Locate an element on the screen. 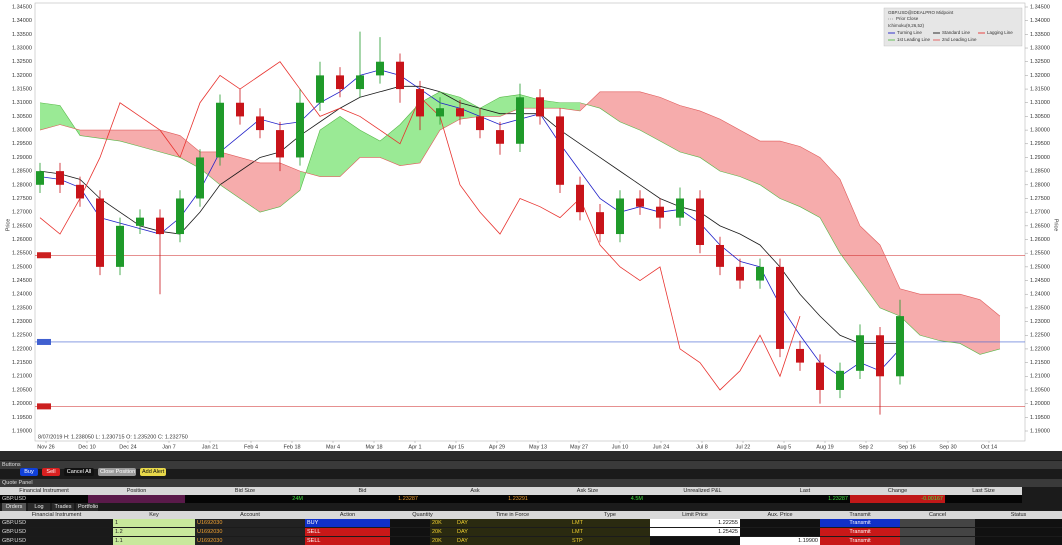 The width and height of the screenshot is (1062, 545). x-tick-label: Aug 19 is located at coordinates (824, 447).